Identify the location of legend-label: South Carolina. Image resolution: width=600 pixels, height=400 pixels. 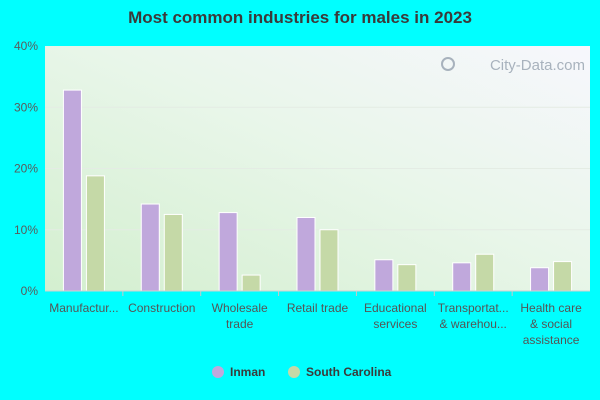
(349, 372).